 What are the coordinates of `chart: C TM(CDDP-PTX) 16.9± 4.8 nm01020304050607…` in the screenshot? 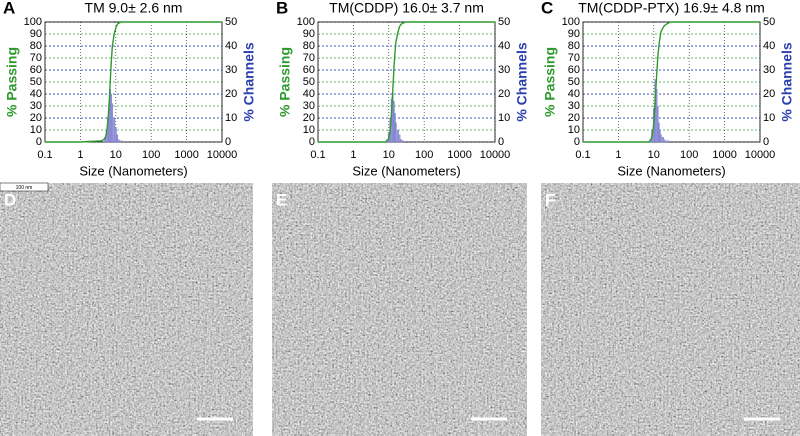 It's located at (668, 89).